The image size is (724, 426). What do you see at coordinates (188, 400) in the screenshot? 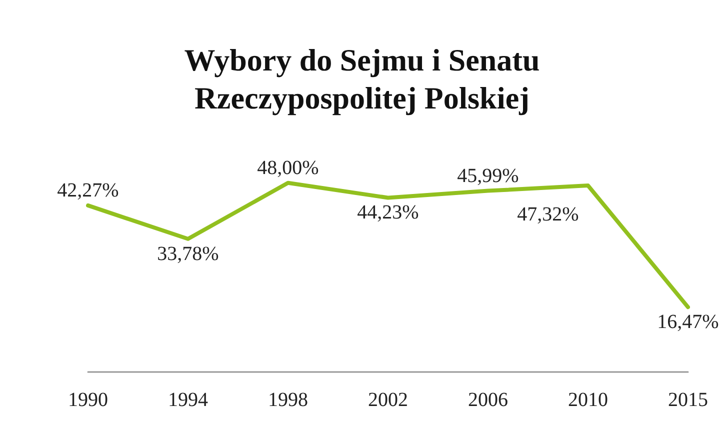
I see `x-tick-label: 1994` at bounding box center [188, 400].